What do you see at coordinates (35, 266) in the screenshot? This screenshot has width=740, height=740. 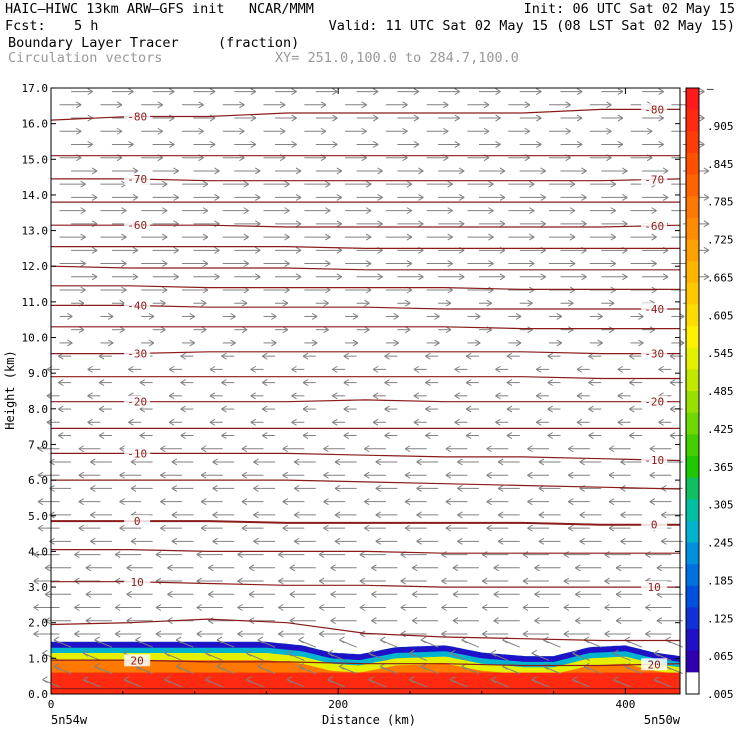 I see `y-tick-label: 12.0` at bounding box center [35, 266].